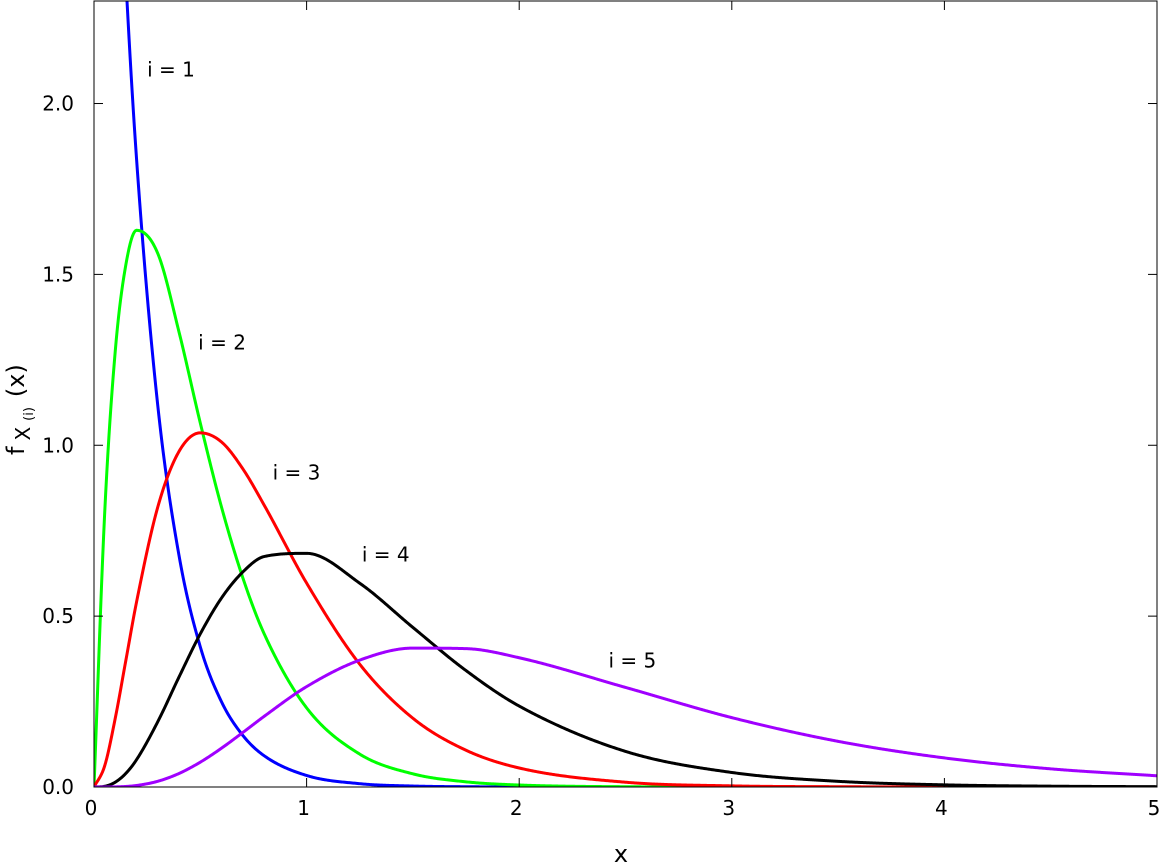 This screenshot has height=868, width=1159. Describe the element at coordinates (29, 414) in the screenshot. I see `y-label-subsub: (i)` at that location.